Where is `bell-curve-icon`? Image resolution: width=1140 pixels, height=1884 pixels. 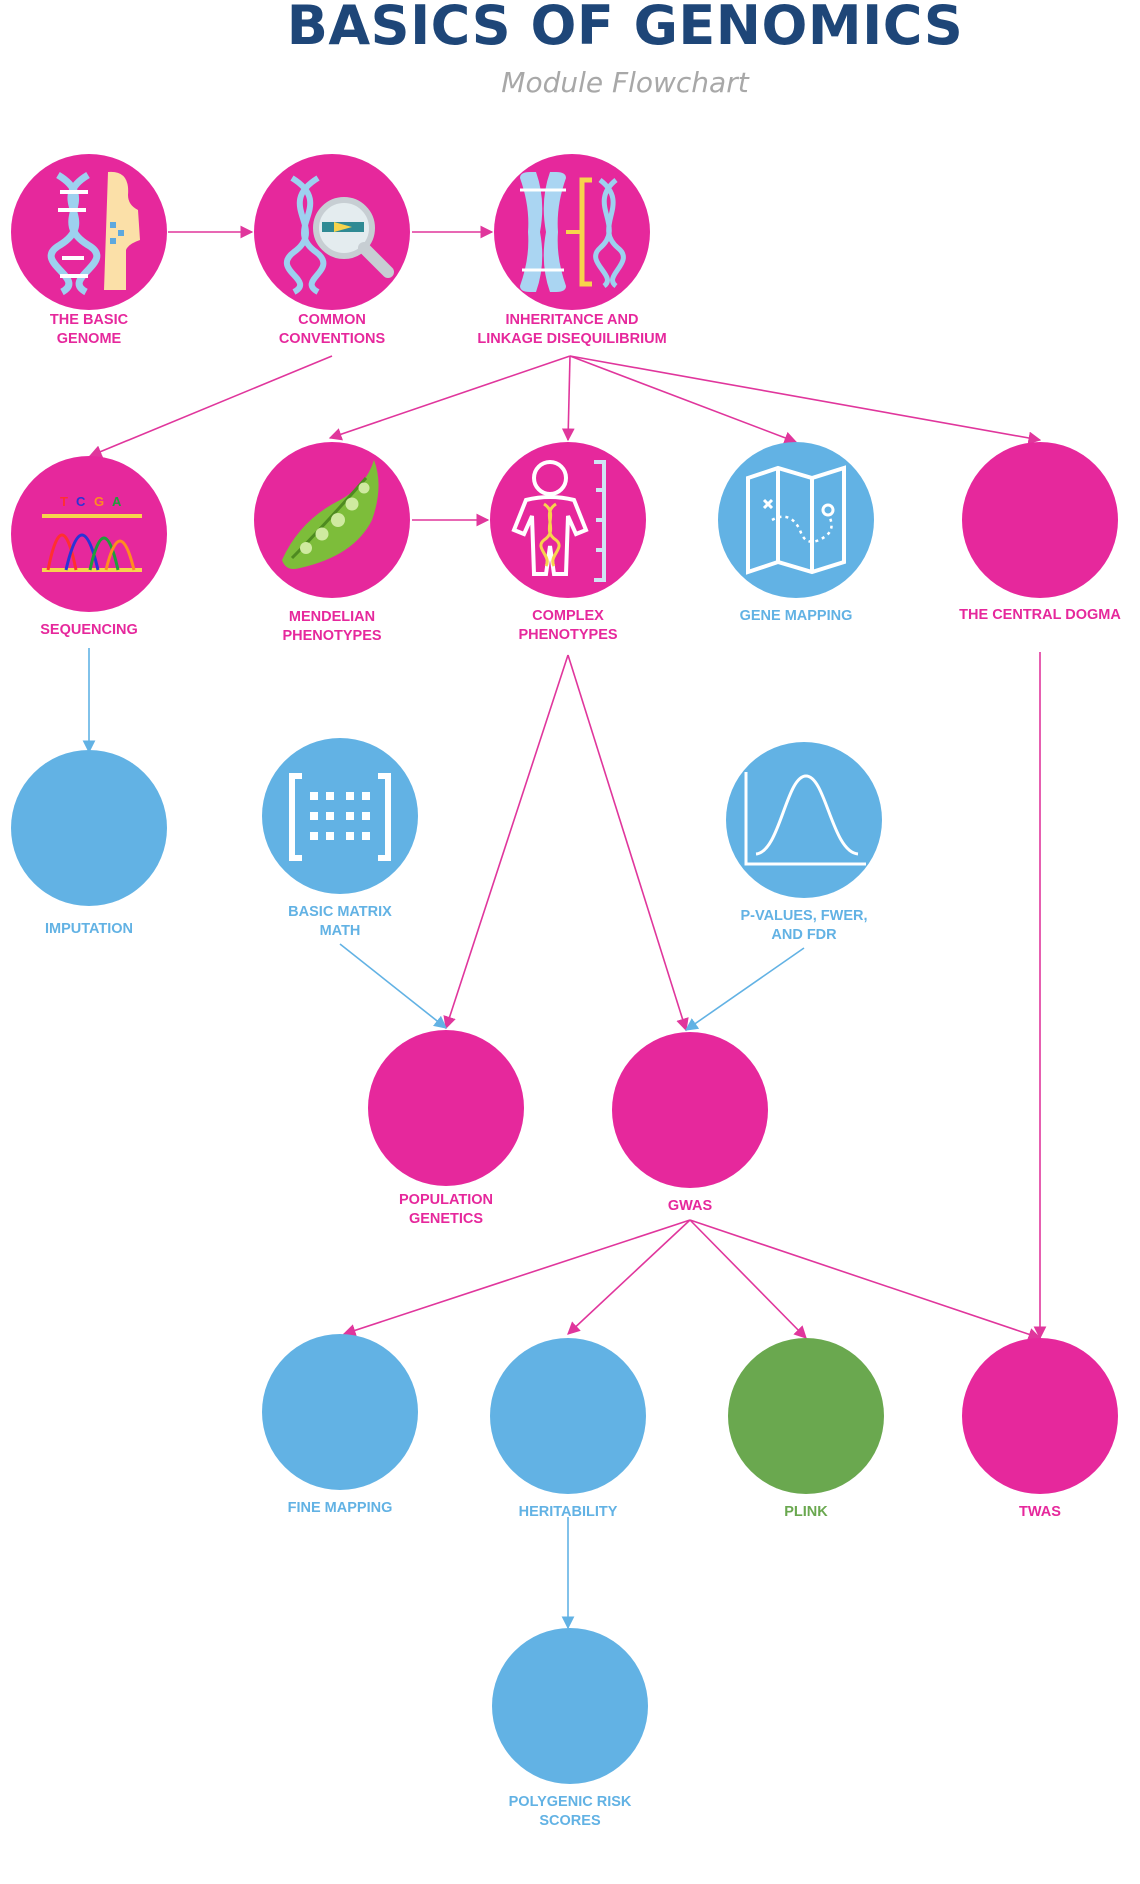 bell-curve-icon is located at coordinates (805, 819).